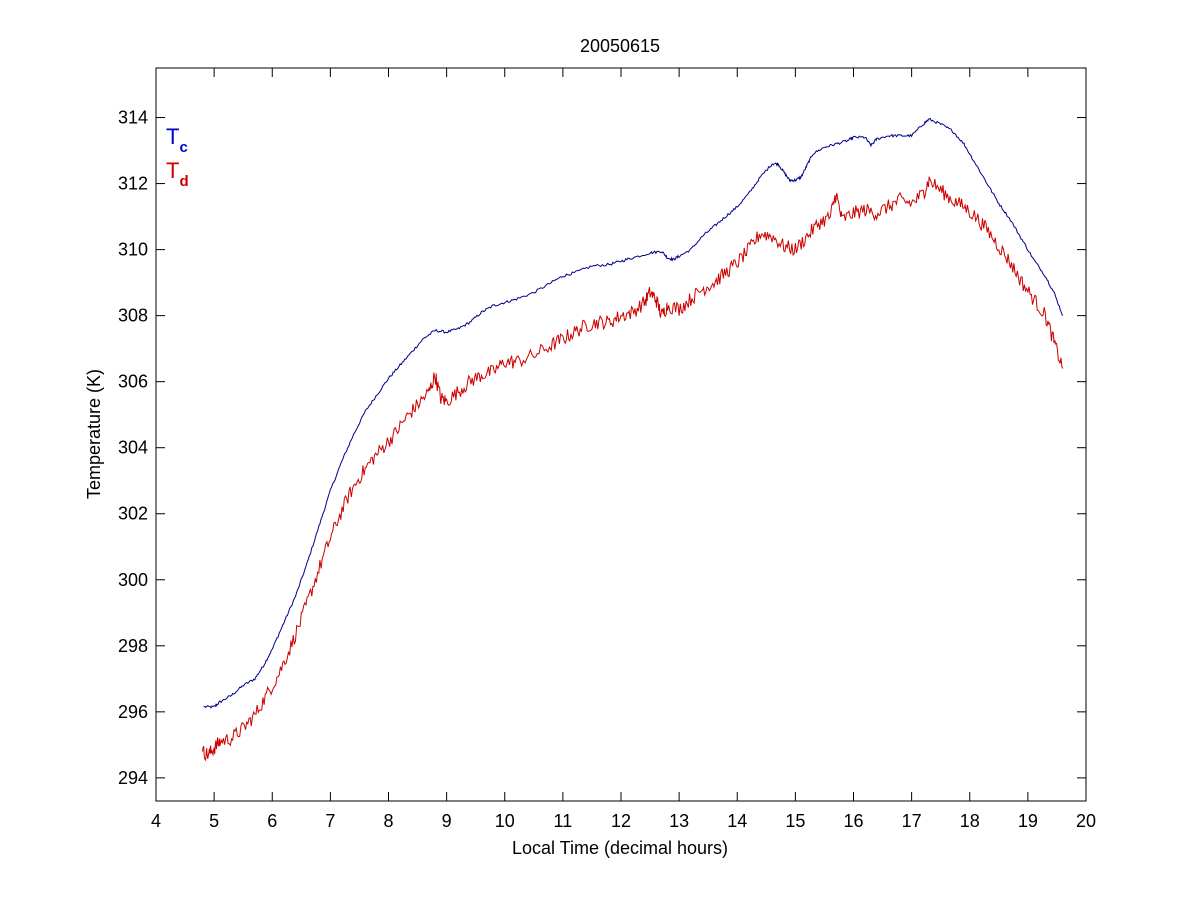 The width and height of the screenshot is (1200, 905). What do you see at coordinates (133, 580) in the screenshot?
I see `y-tick-label: 300` at bounding box center [133, 580].